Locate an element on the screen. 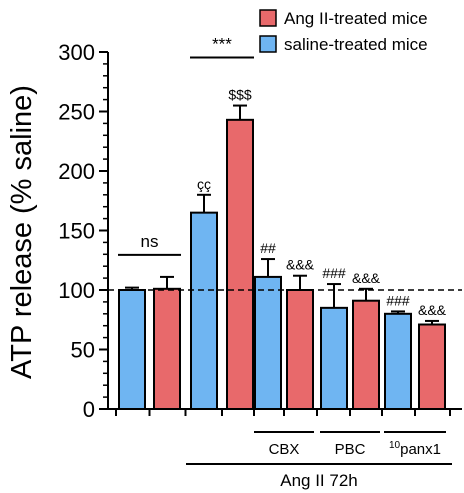 Image resolution: width=464 pixels, height=493 pixels. treatment-labels: CBX PBC 10panx1 Ang II 72h is located at coordinates (319, 460).